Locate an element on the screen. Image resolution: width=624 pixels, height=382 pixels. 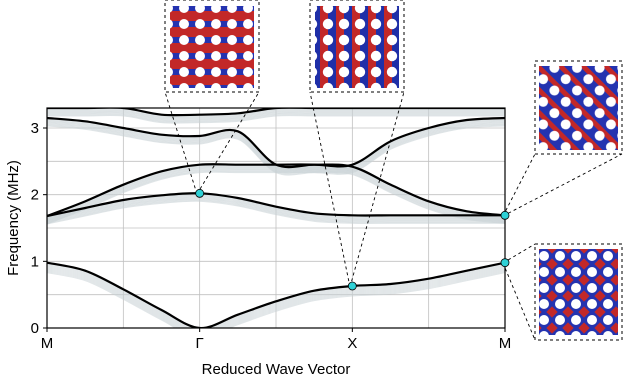
band-2-line is located at coordinates (276, 205).